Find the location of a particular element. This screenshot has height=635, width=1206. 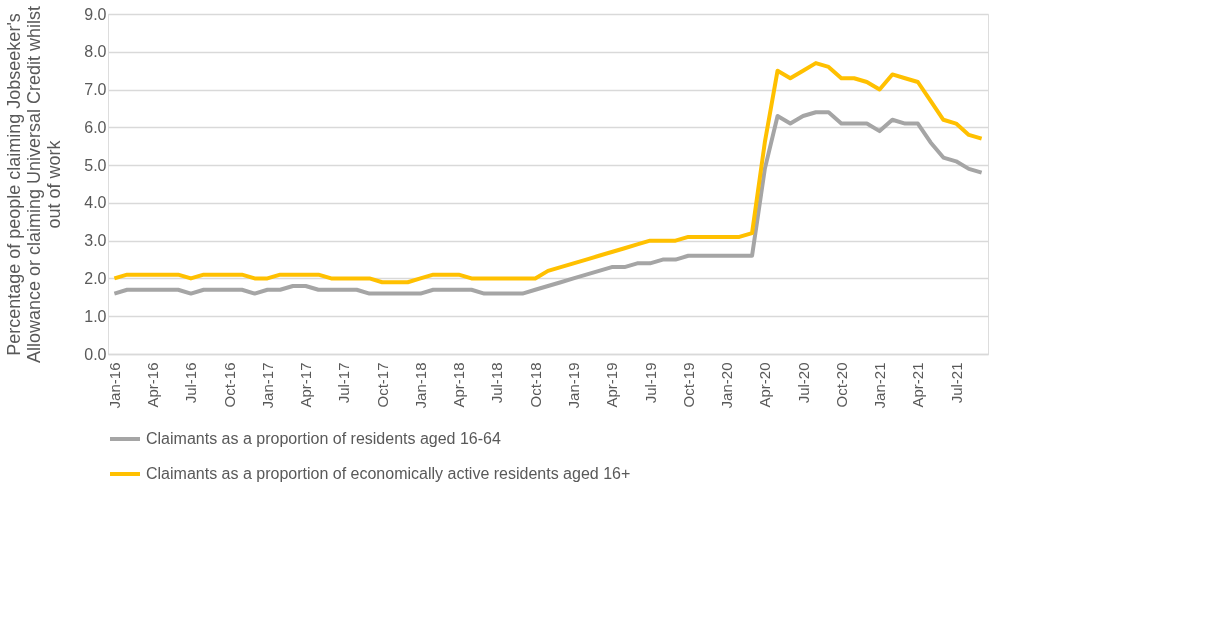

y-tick-label: 6.0 is located at coordinates (95, 127).